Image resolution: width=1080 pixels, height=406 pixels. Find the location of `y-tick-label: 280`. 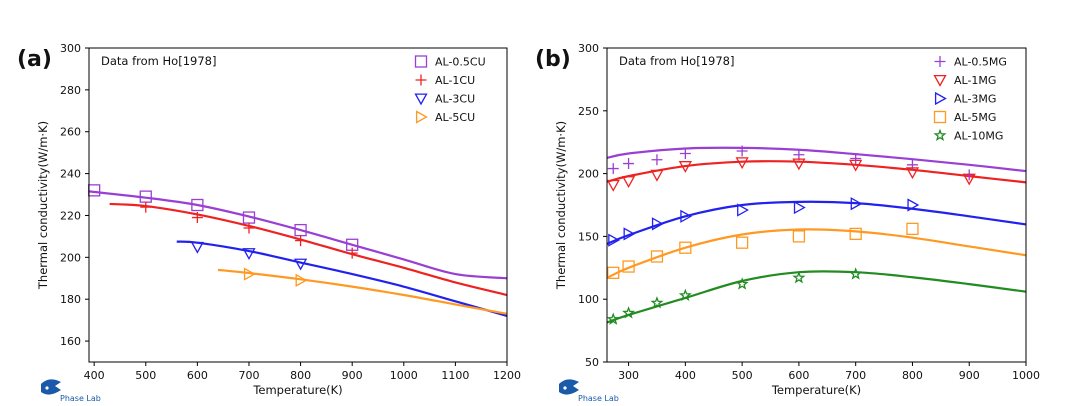

y-tick-label: 280 is located at coordinates (70, 90).